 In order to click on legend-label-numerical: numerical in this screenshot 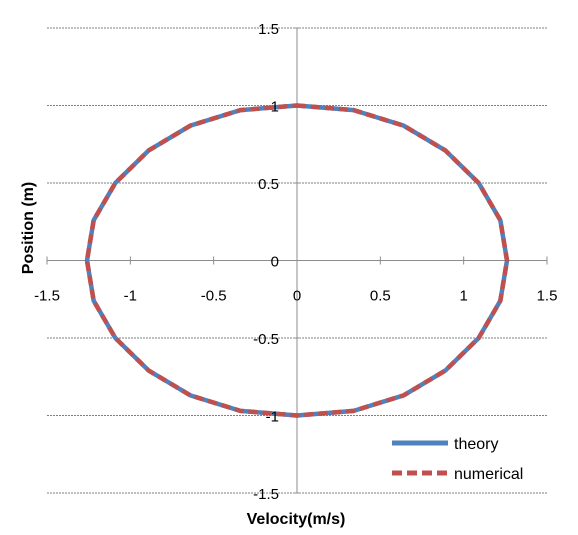, I will do `click(488, 474)`.